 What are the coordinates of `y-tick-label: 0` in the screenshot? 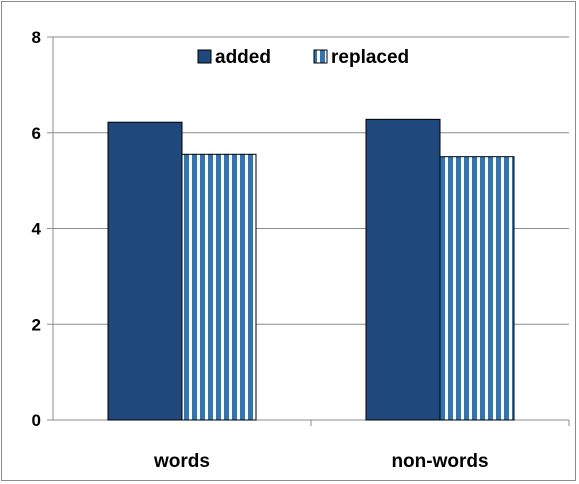 It's located at (36, 420).